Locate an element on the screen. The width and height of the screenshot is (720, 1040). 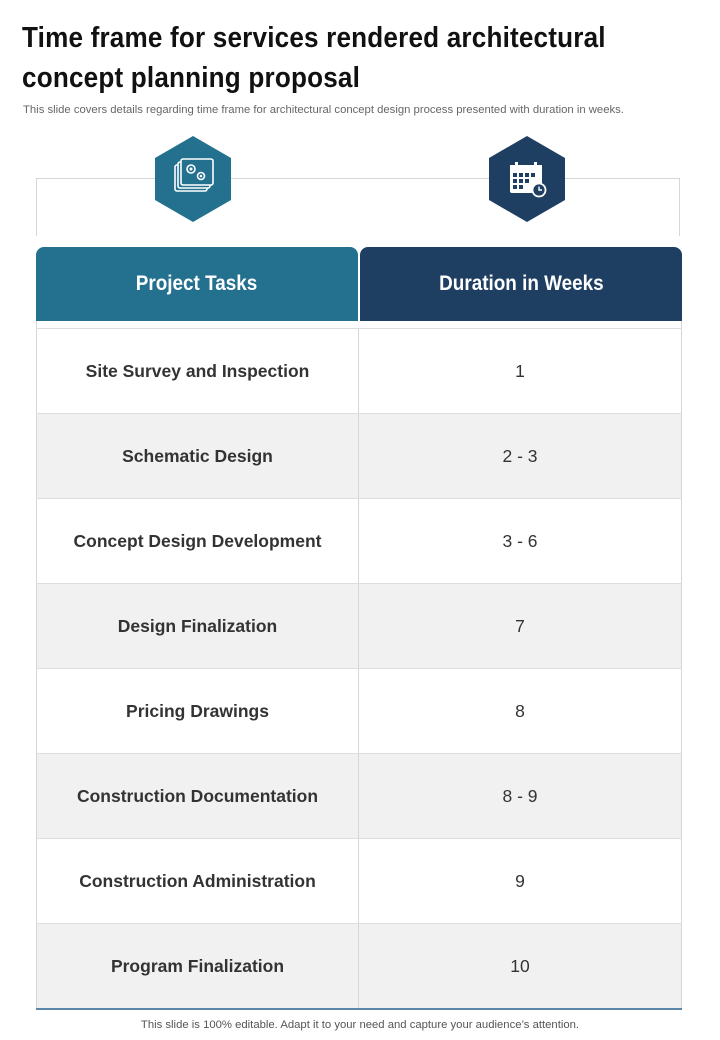
blueprint-gears-icon is located at coordinates (193, 179).